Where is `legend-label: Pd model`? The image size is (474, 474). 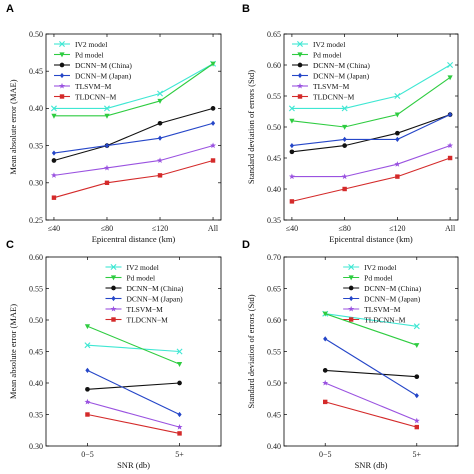 legend-label: Pd model is located at coordinates (327, 54).